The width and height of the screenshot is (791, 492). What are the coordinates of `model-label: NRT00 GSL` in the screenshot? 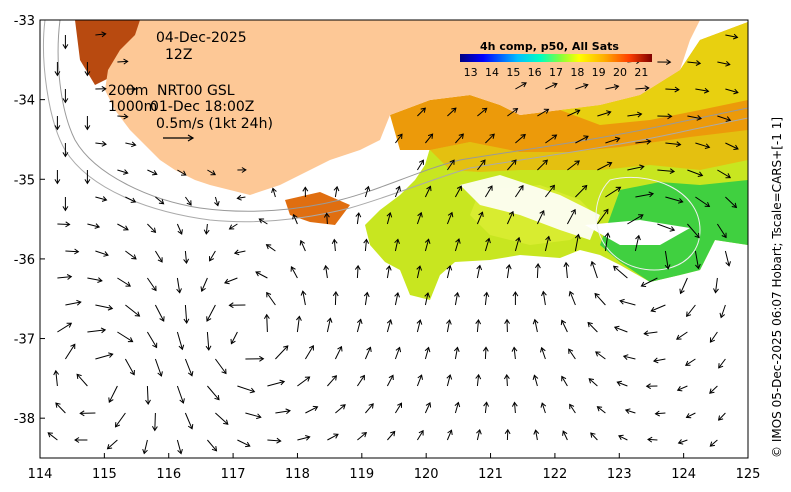 It's located at (196, 91).